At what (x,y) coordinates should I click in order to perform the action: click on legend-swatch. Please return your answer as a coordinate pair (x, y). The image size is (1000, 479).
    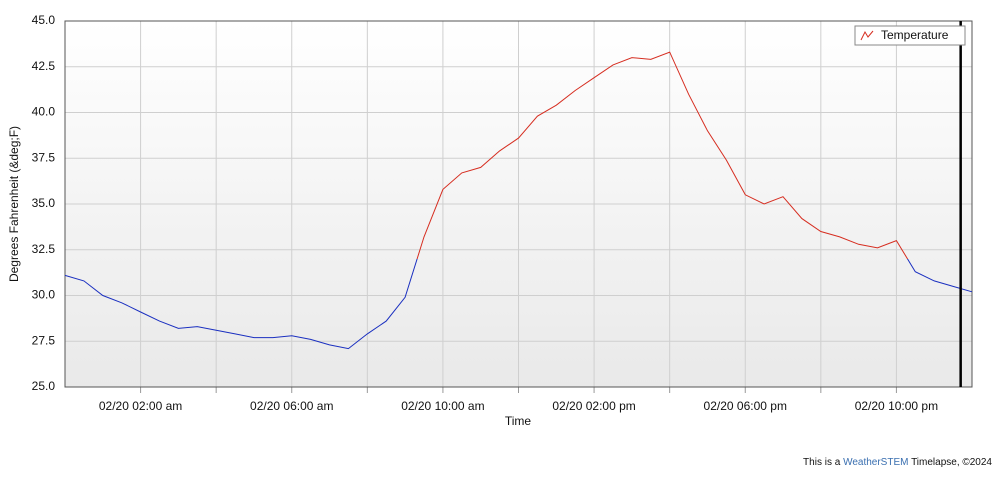
    Looking at the image, I should click on (867, 35).